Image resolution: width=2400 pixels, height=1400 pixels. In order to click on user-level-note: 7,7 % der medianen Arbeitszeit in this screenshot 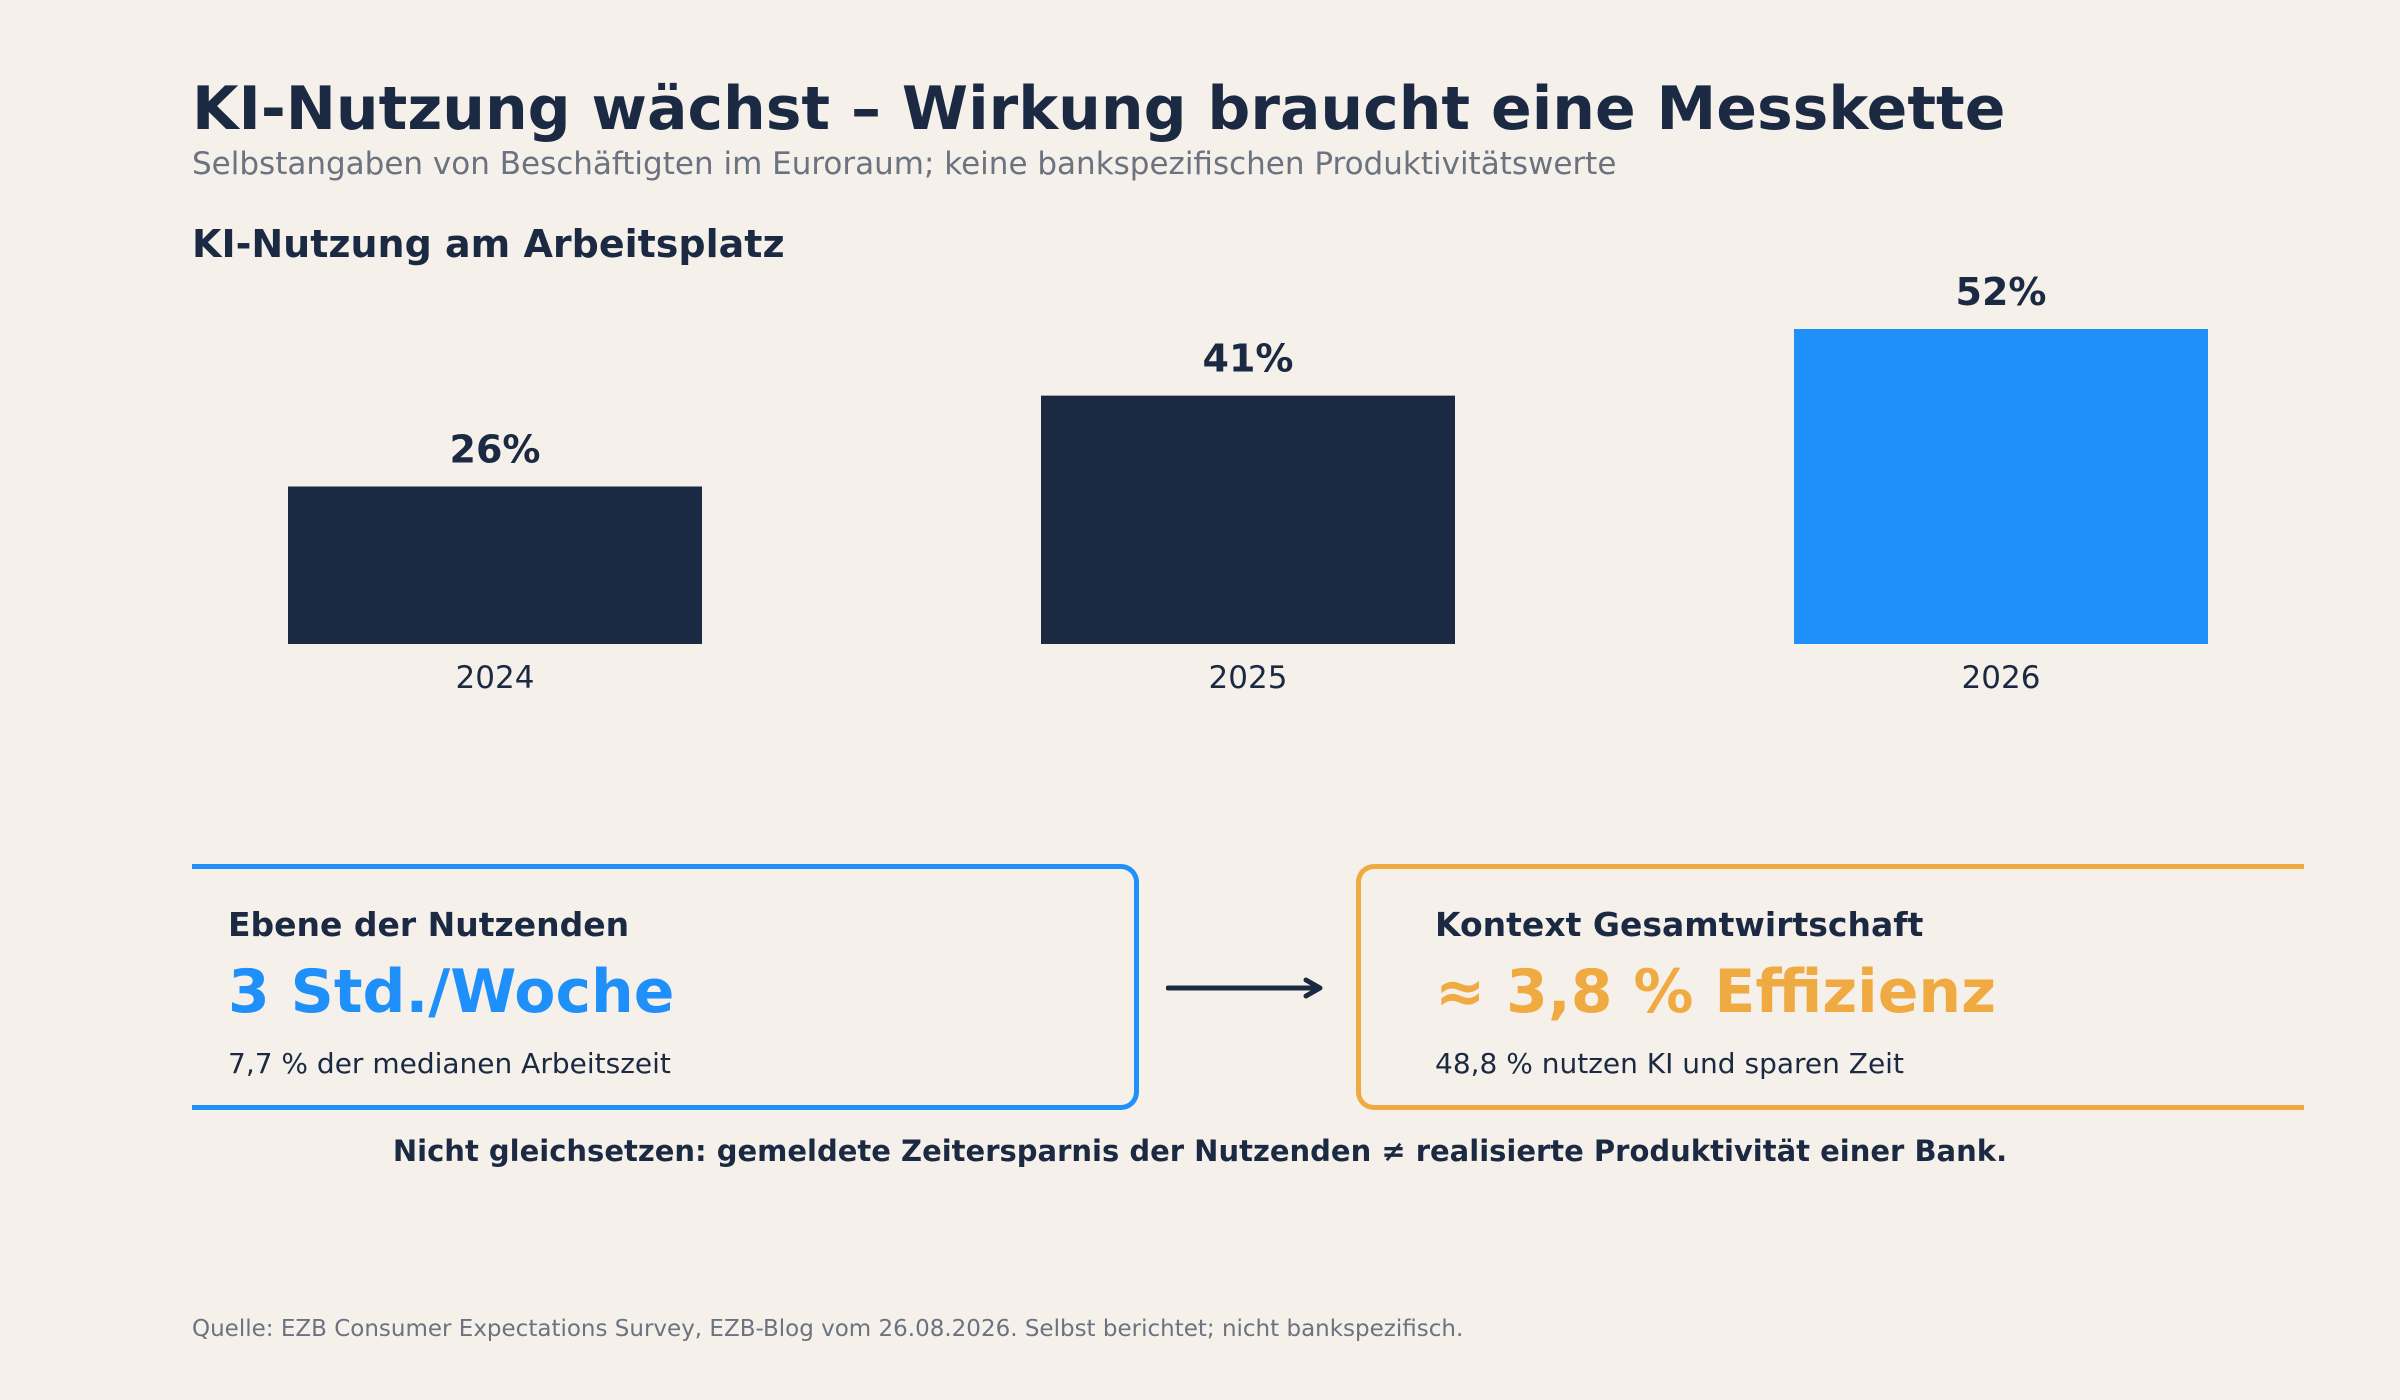, I will do `click(449, 1063)`.